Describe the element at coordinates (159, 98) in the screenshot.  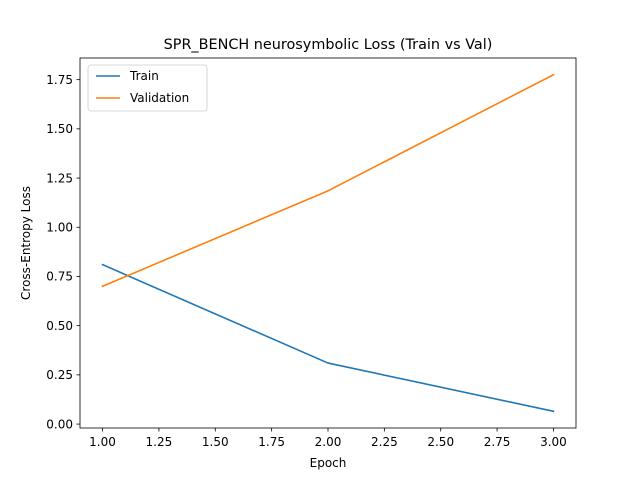
I see `legend-label-validation: Validation` at that location.